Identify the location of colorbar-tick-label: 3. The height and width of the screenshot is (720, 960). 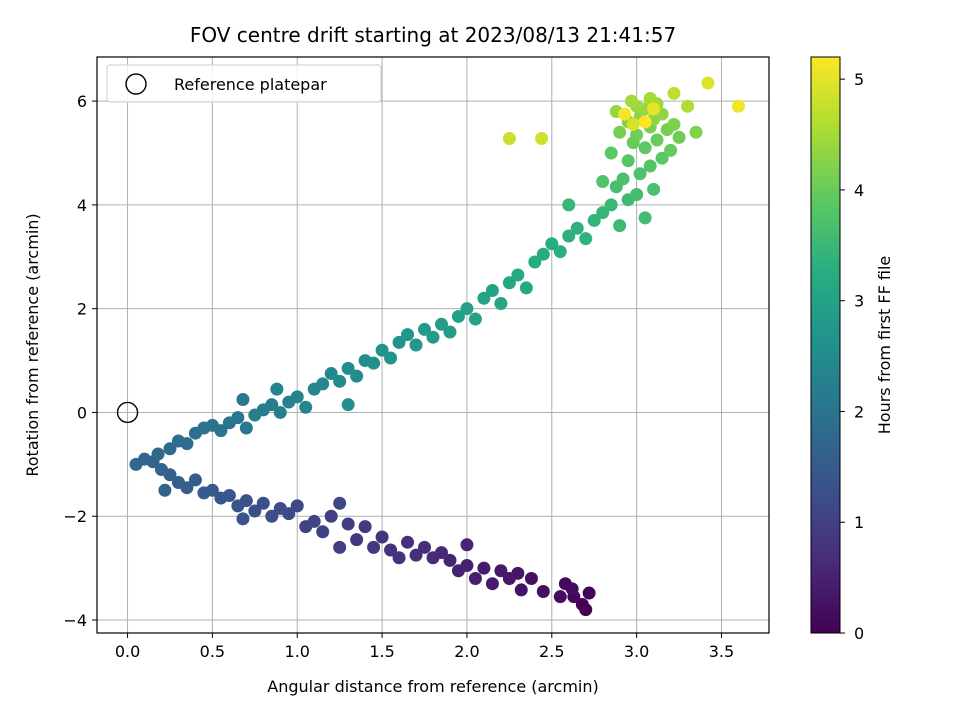
(859, 301).